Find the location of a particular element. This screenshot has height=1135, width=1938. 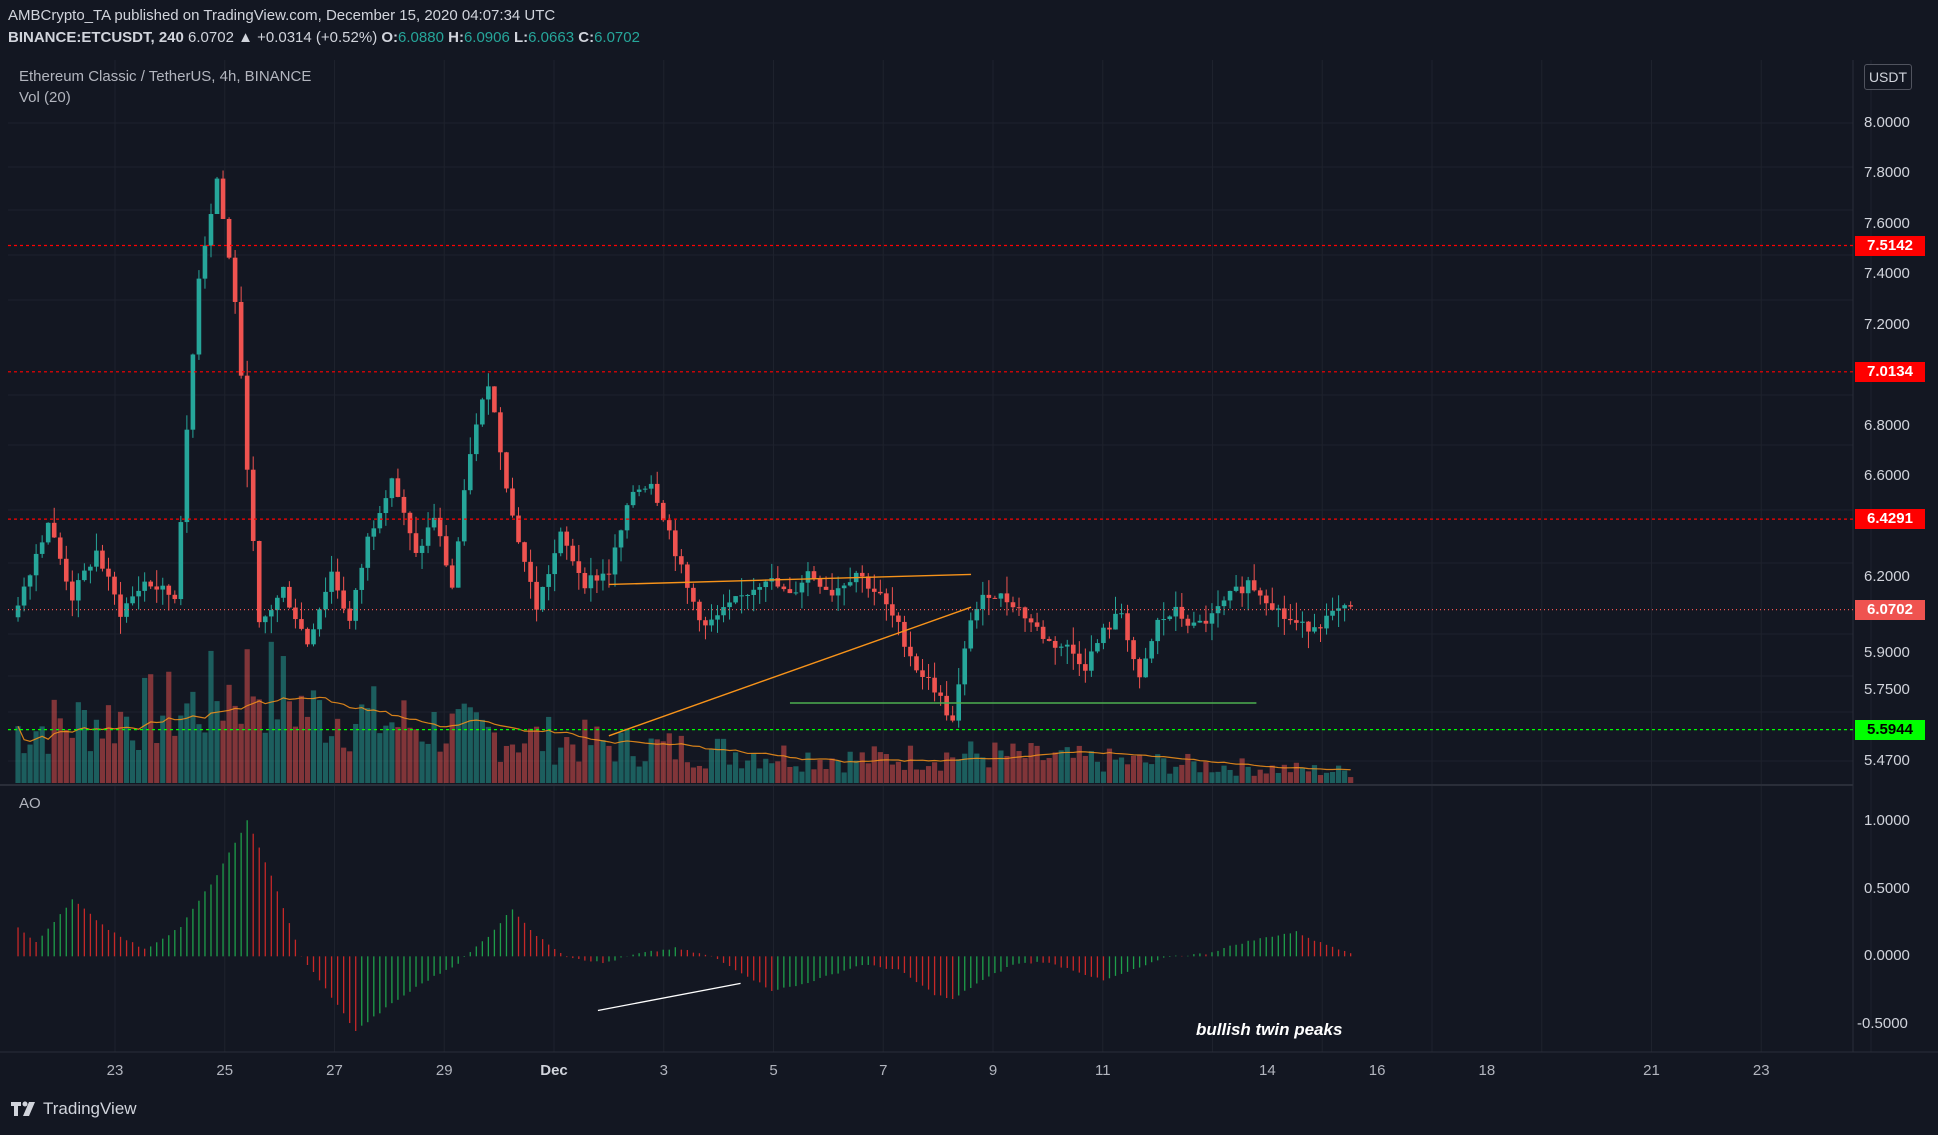

price-tick-label: 7.4000 is located at coordinates (1887, 274).